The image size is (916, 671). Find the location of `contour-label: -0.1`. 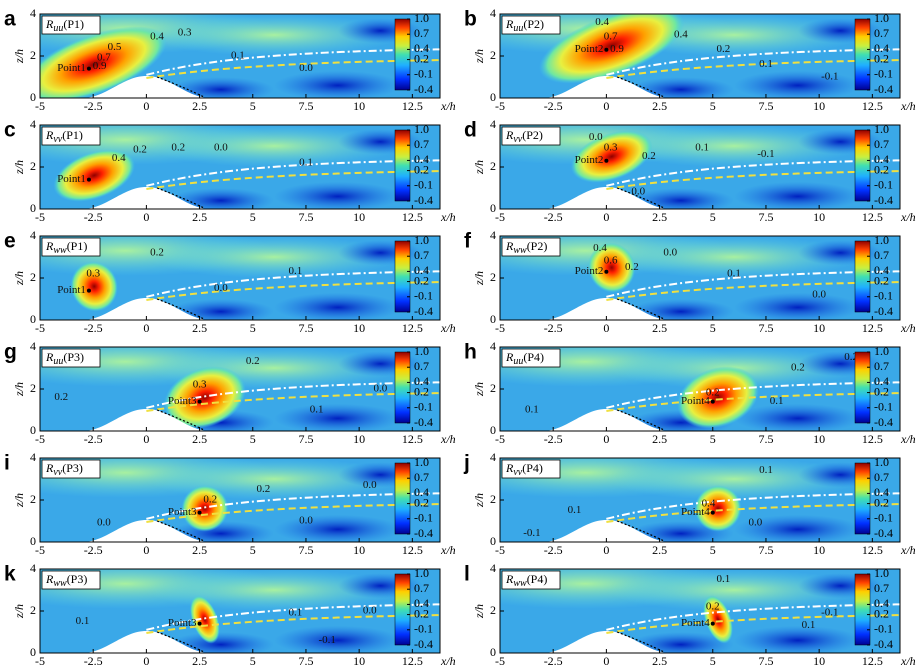

contour-label: -0.1 is located at coordinates (327, 640).